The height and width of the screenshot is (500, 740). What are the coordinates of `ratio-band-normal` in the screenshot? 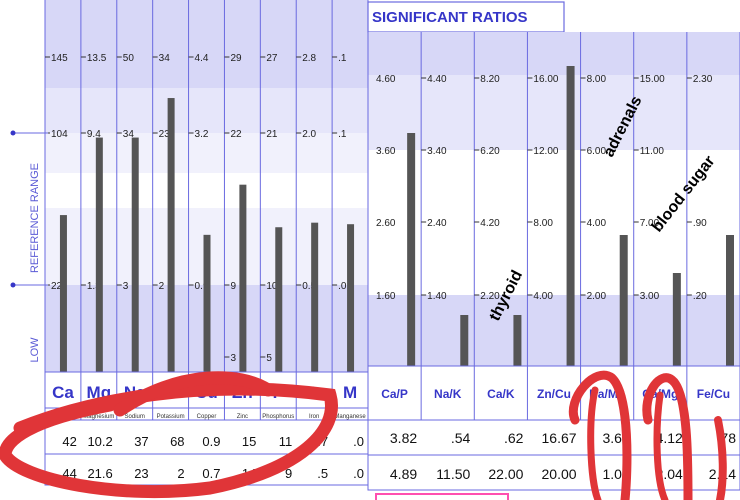 It's located at (554, 222).